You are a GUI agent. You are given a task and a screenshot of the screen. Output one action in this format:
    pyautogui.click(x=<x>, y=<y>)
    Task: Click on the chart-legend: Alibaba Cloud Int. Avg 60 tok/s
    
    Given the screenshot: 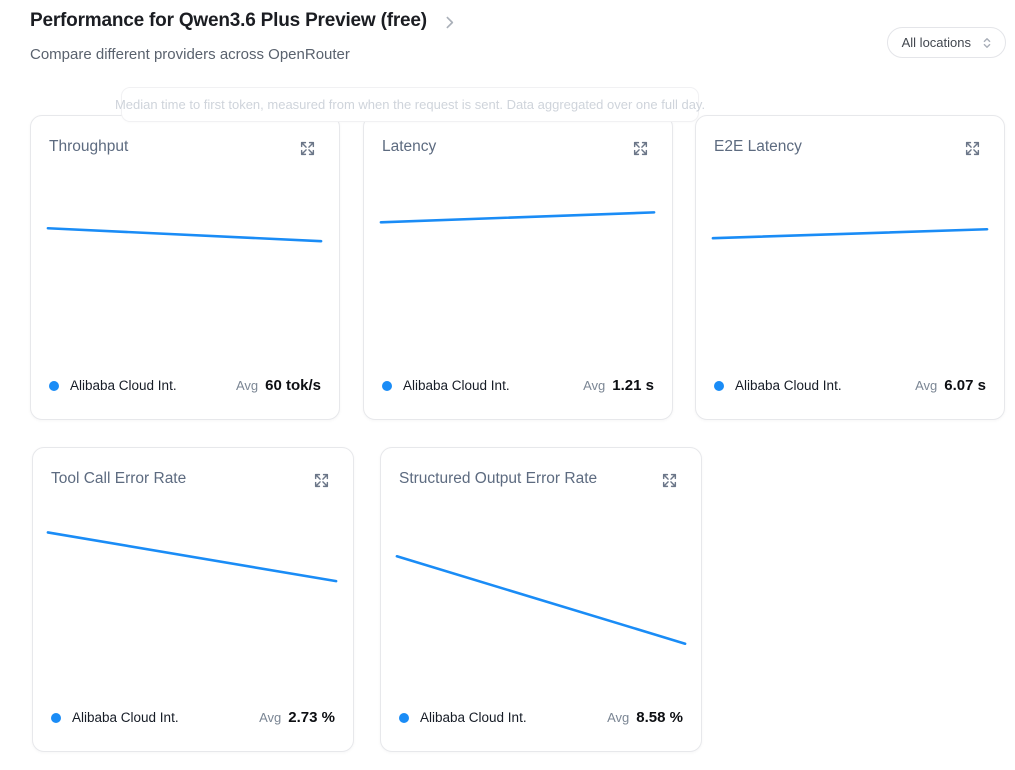 What is the action you would take?
    pyautogui.click(x=185, y=385)
    